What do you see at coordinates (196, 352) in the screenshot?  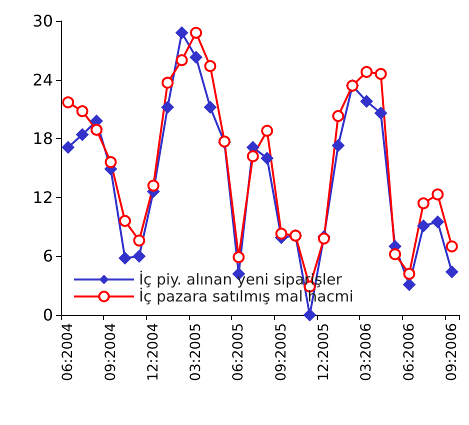 I see `x-tick-label: 03:2005` at bounding box center [196, 352].